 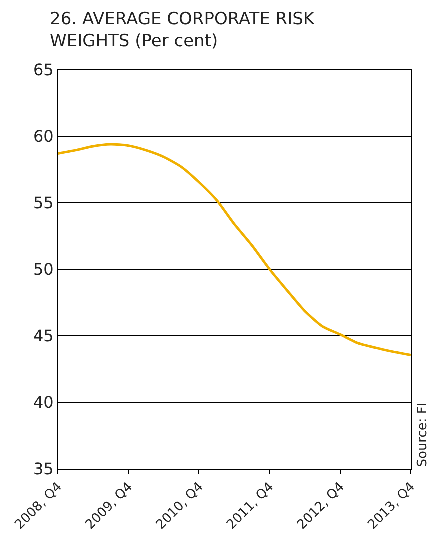 What do you see at coordinates (43, 136) in the screenshot?
I see `y-tick-label: 60` at bounding box center [43, 136].